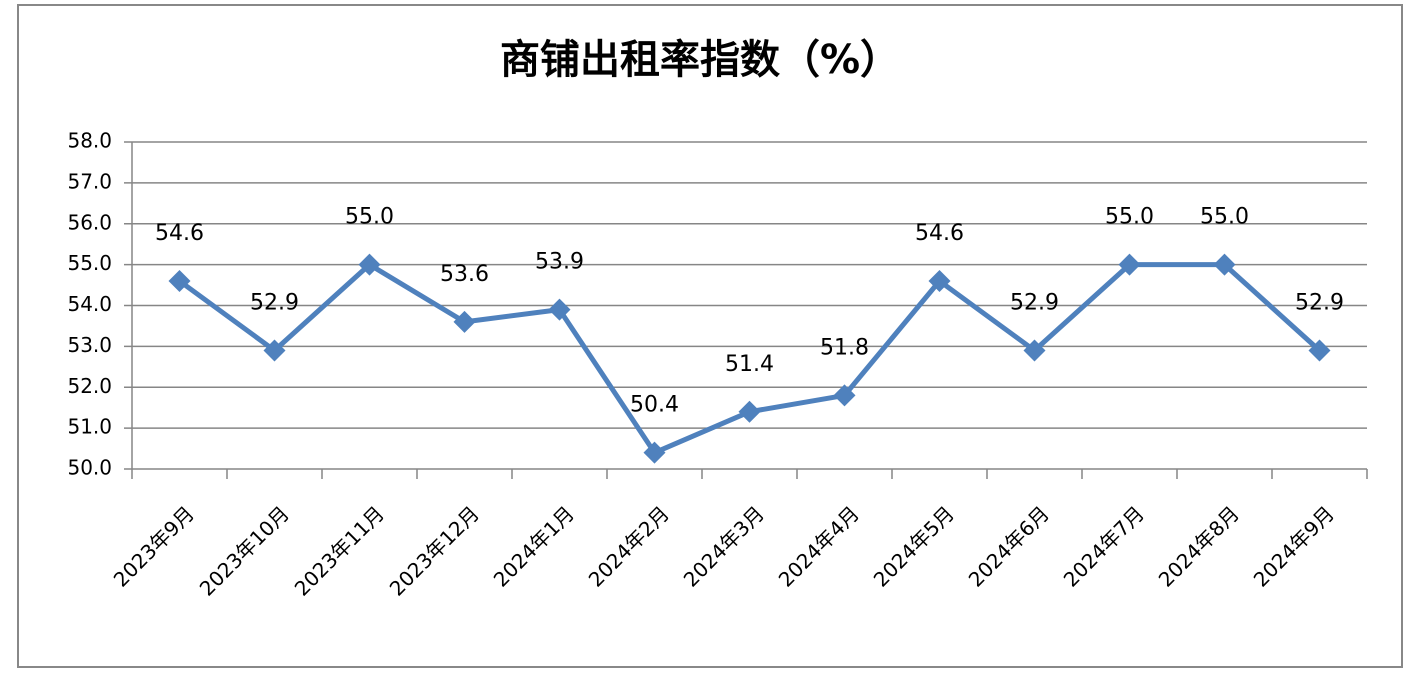 The image size is (1416, 686). Describe the element at coordinates (89, 181) in the screenshot. I see `y-tick-label: 57.0` at that location.